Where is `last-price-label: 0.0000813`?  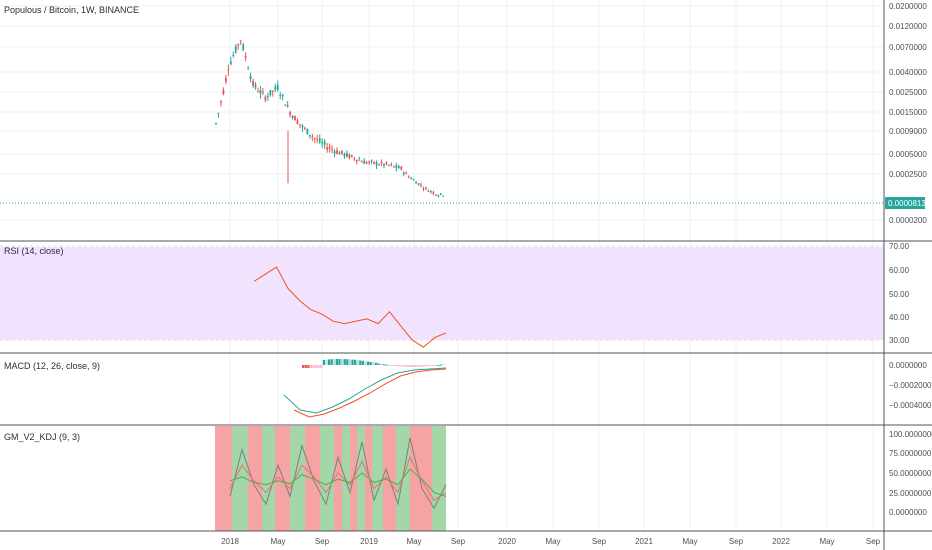 last-price-label: 0.0000813 is located at coordinates (907, 203).